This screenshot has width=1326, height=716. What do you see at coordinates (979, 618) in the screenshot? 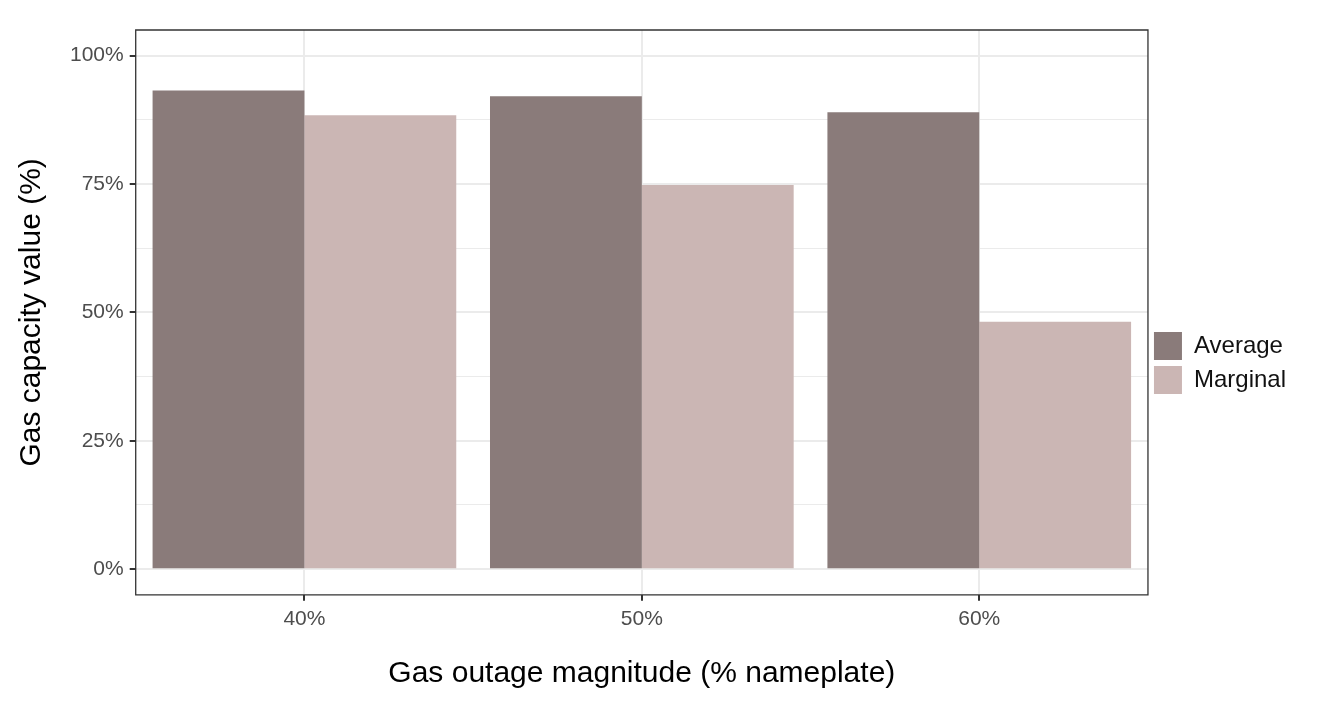
I see `x-tick-label: 60%` at bounding box center [979, 618].